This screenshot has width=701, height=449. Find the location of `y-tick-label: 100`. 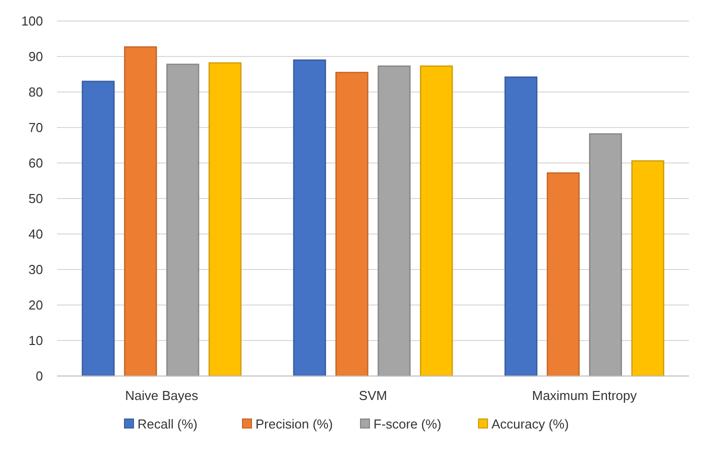

y-tick-label: 100 is located at coordinates (32, 21).